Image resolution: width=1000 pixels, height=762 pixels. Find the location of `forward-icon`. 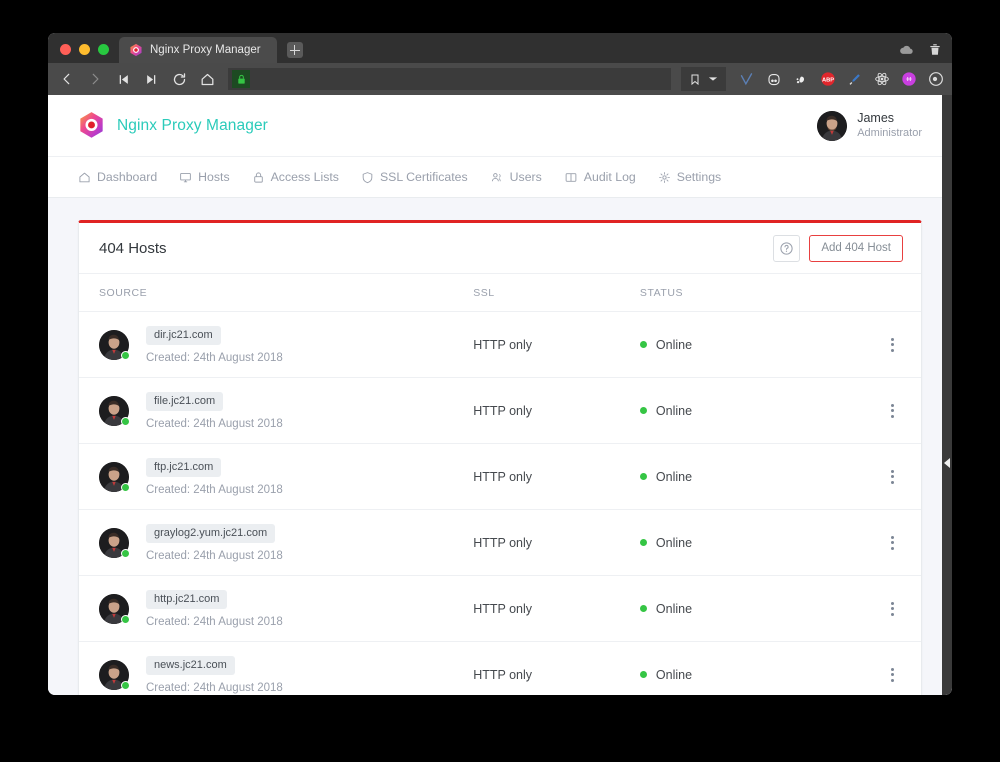

forward-icon is located at coordinates (95, 79).